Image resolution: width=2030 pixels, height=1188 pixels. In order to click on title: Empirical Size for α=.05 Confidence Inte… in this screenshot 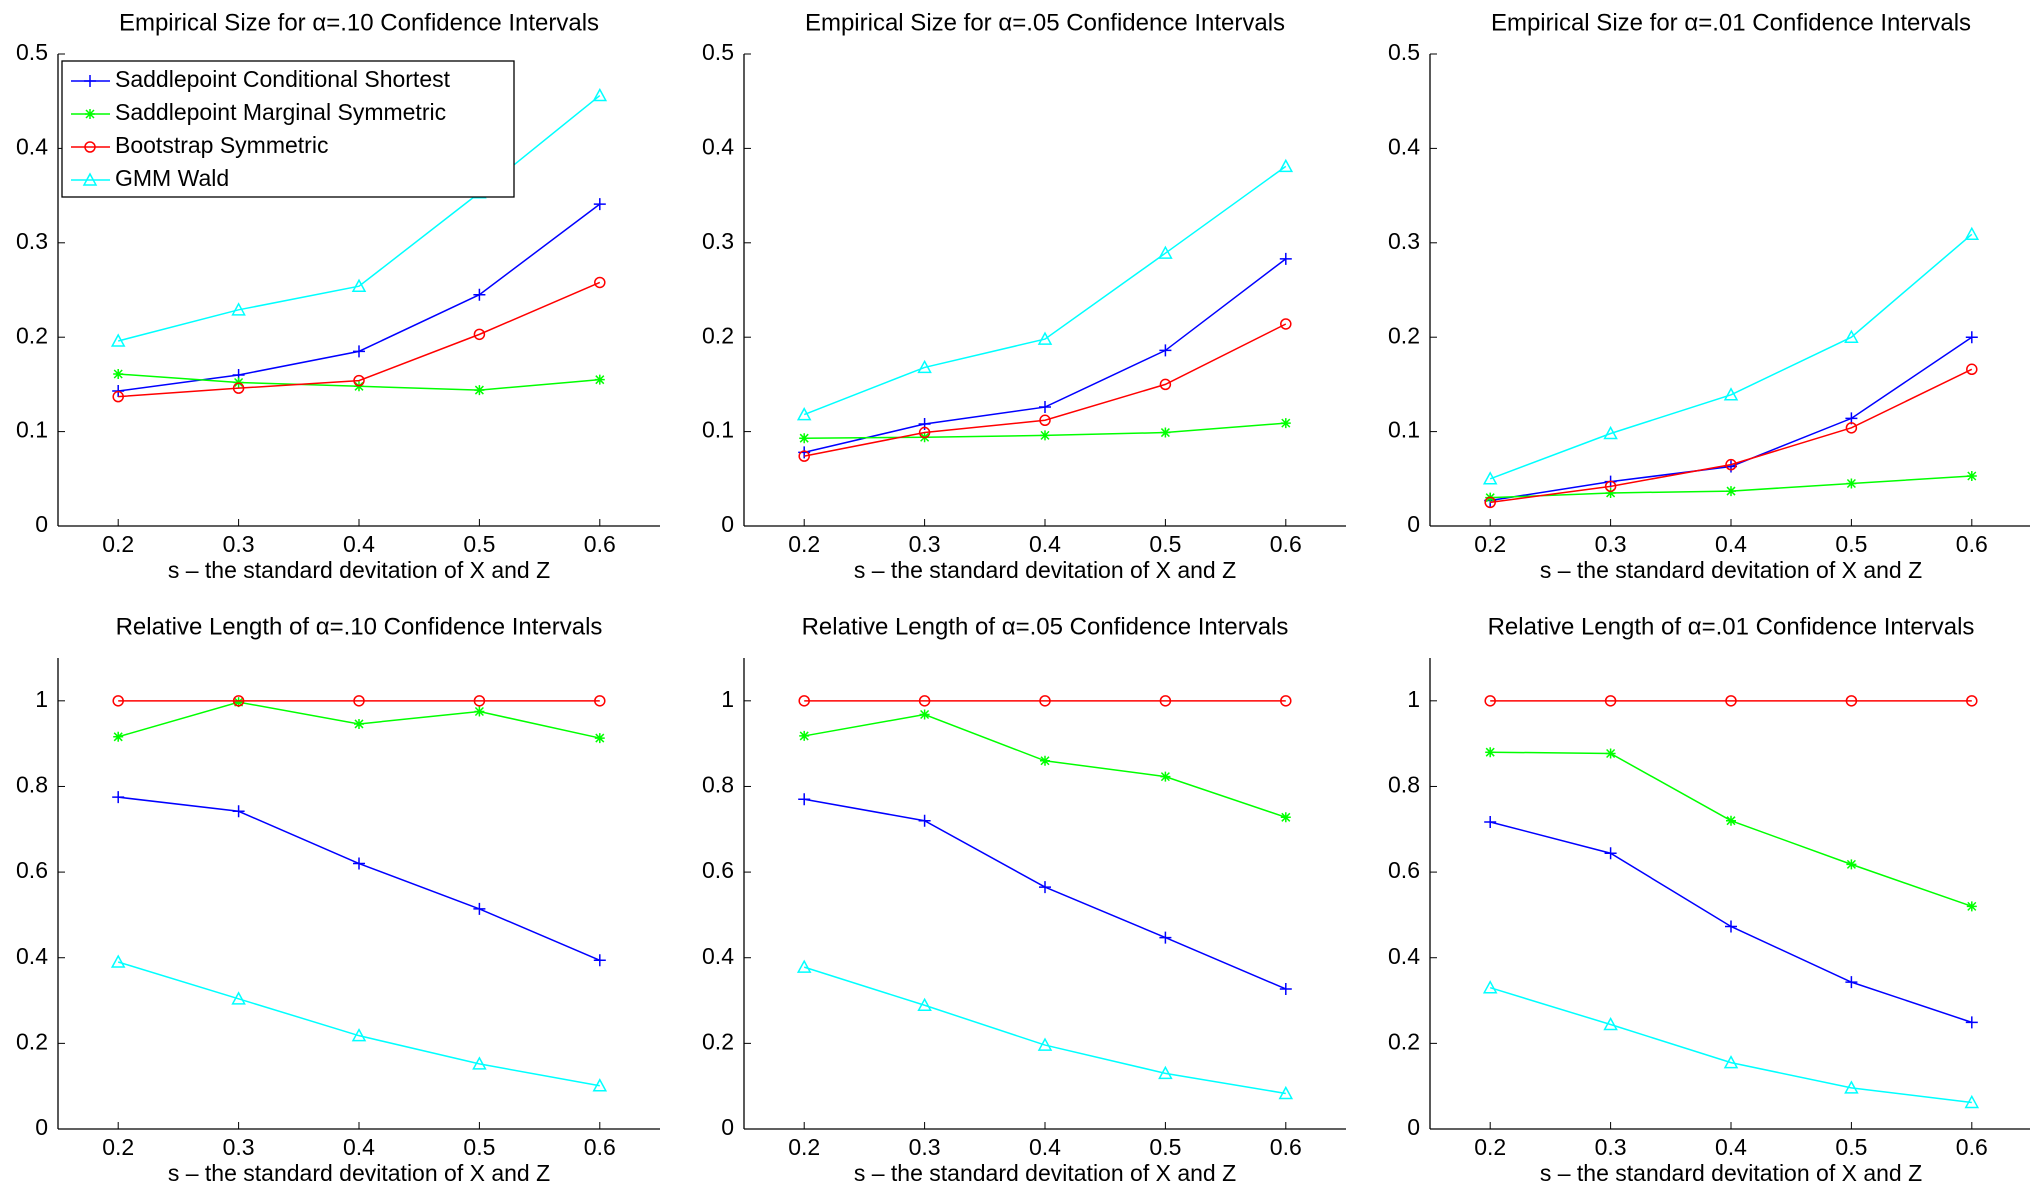, I will do `click(1045, 22)`.